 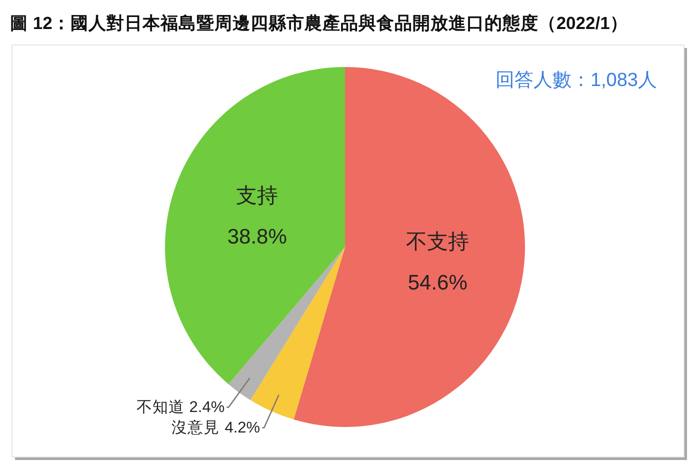 What do you see at coordinates (257, 237) in the screenshot?
I see `data-label: 38.8%` at bounding box center [257, 237].